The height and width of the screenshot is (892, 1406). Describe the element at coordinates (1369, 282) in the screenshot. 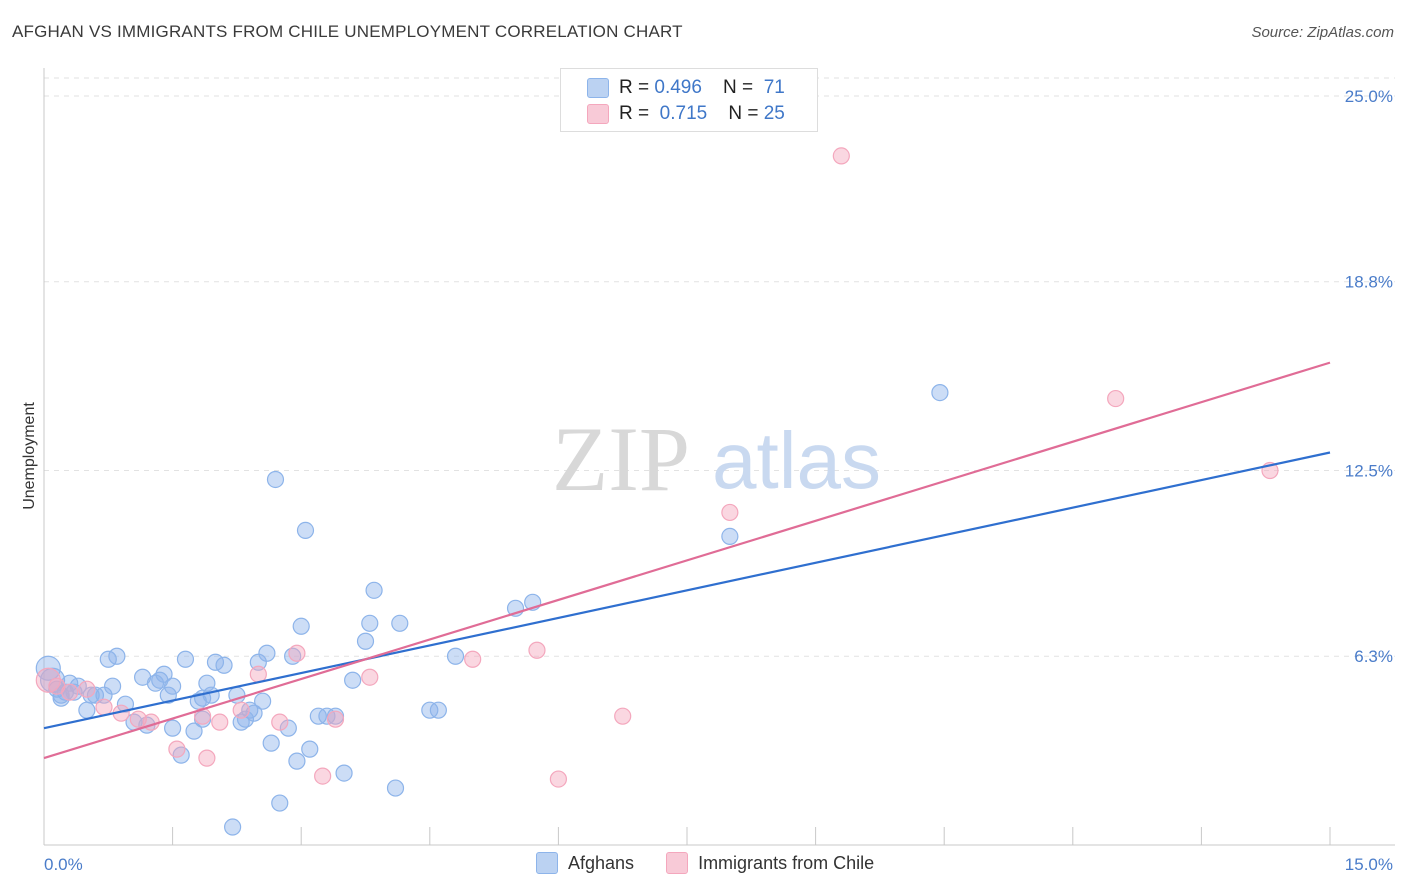

I see `y-tick-label: 18.8%` at that location.